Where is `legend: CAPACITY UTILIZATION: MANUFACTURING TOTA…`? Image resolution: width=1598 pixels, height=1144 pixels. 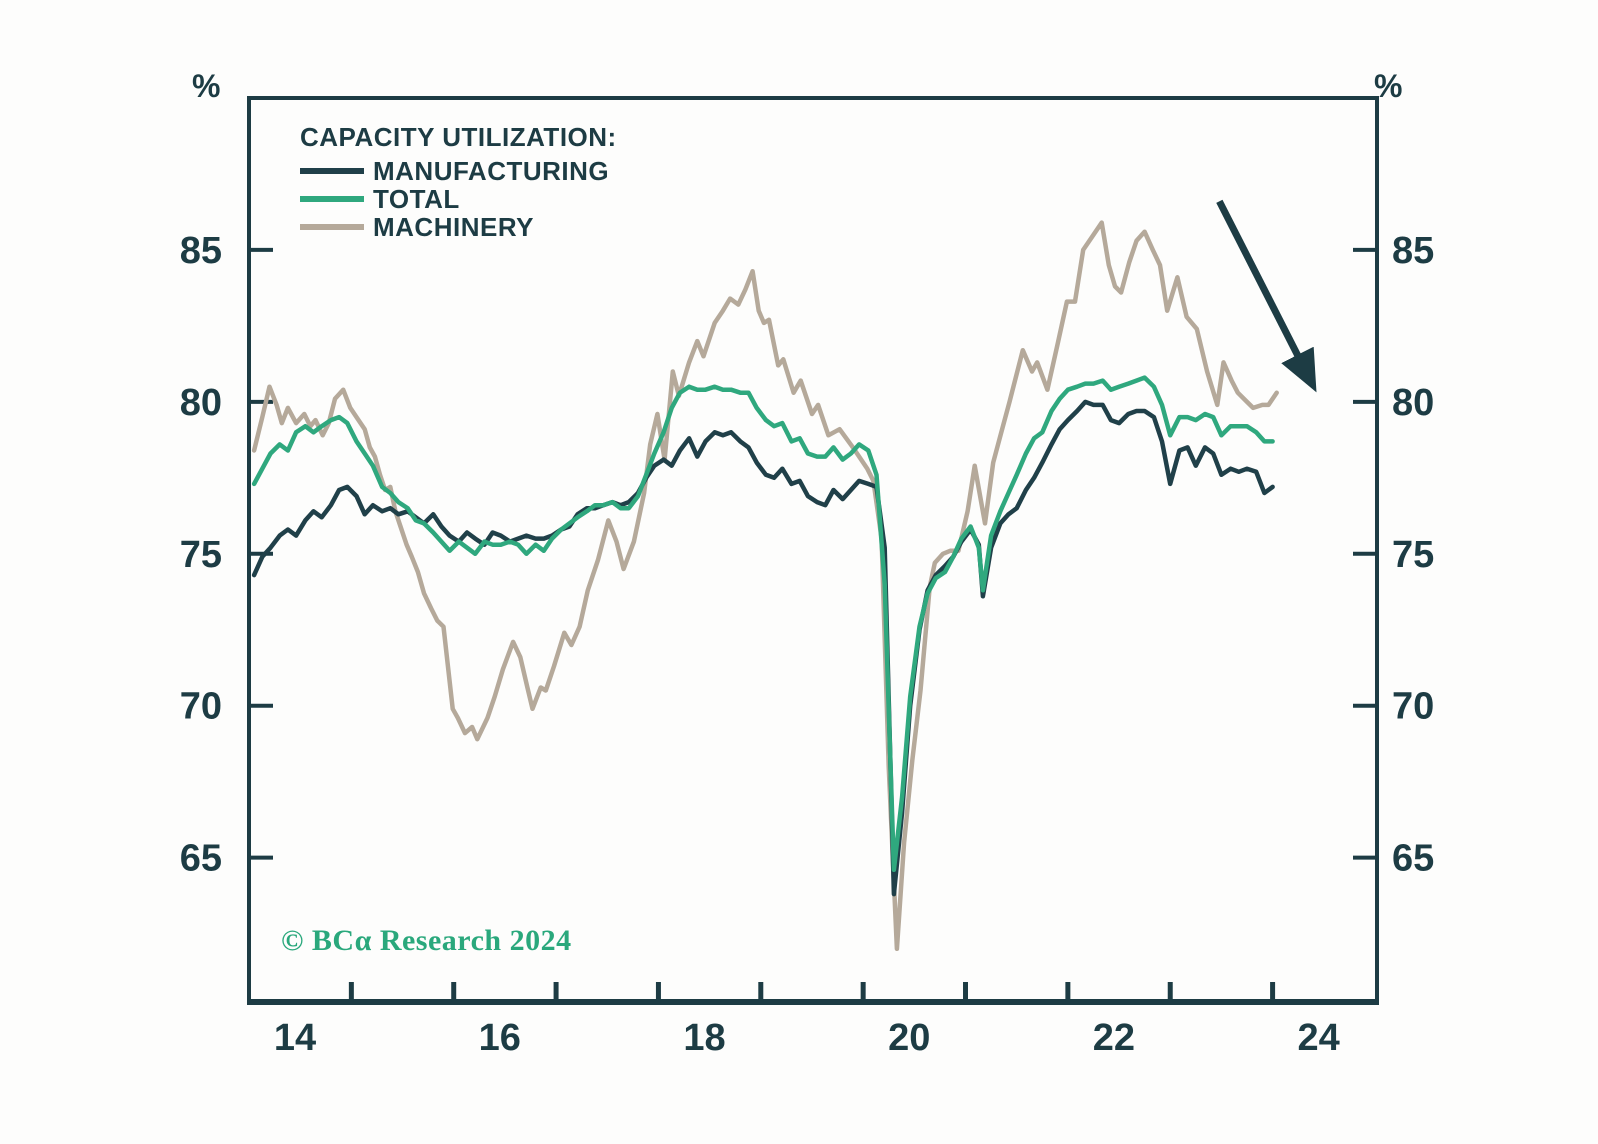
legend: CAPACITY UTILIZATION: MANUFACTURING TOTA… is located at coordinates (458, 181).